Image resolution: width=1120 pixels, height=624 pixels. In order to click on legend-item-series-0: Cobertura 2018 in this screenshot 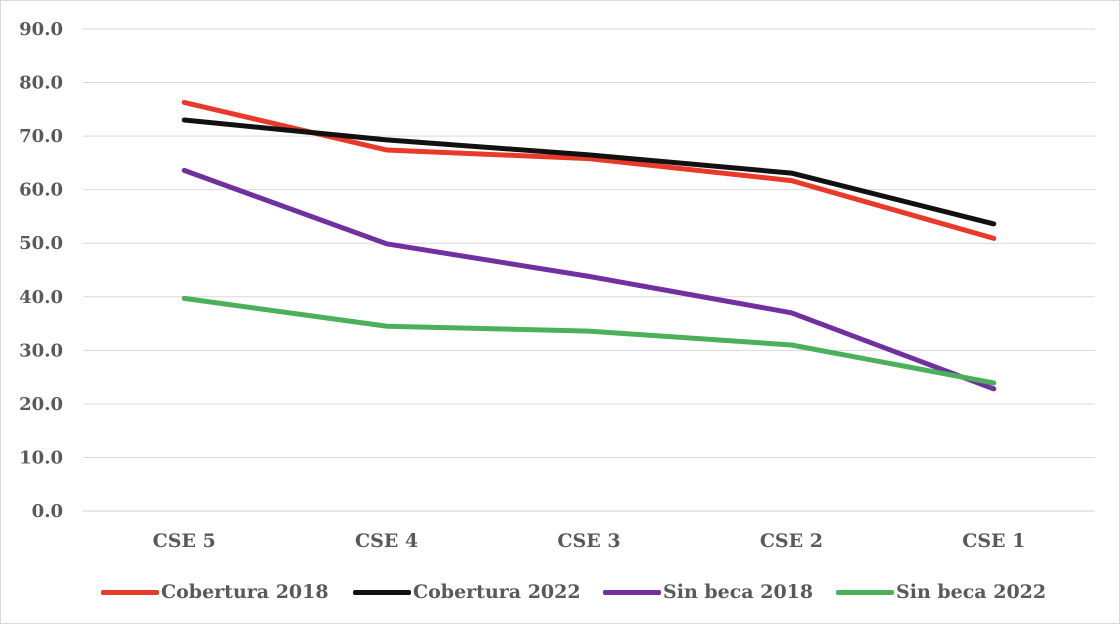, I will do `click(215, 592)`.